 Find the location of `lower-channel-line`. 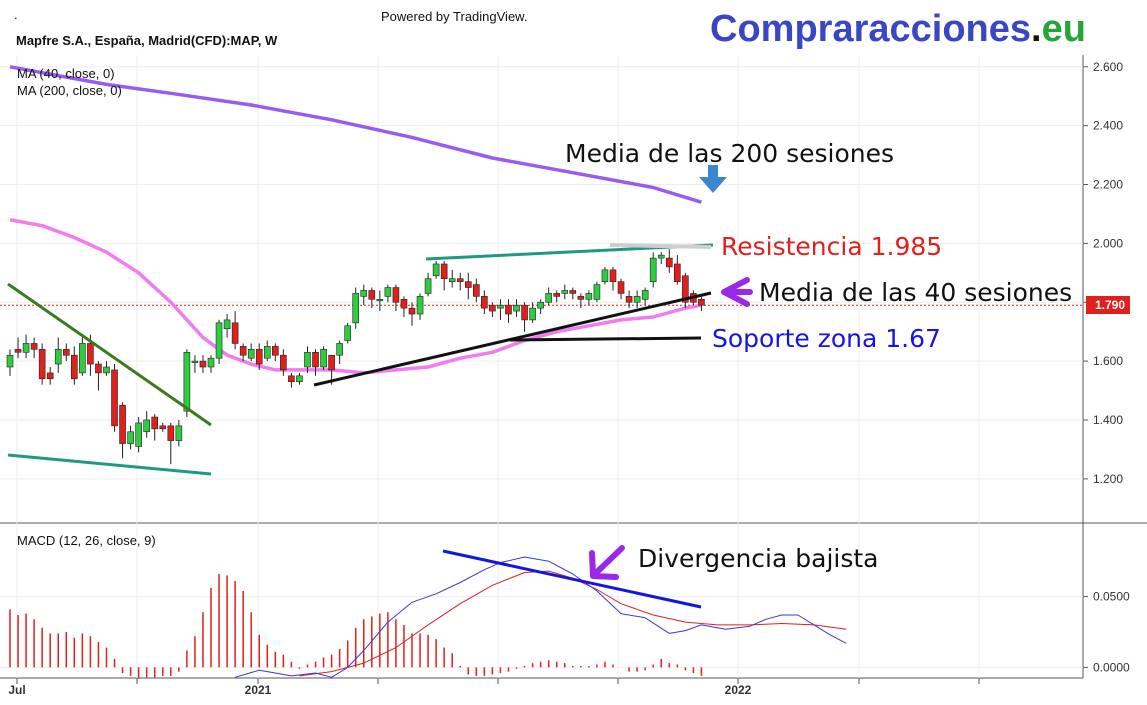

lower-channel-line is located at coordinates (109, 464).